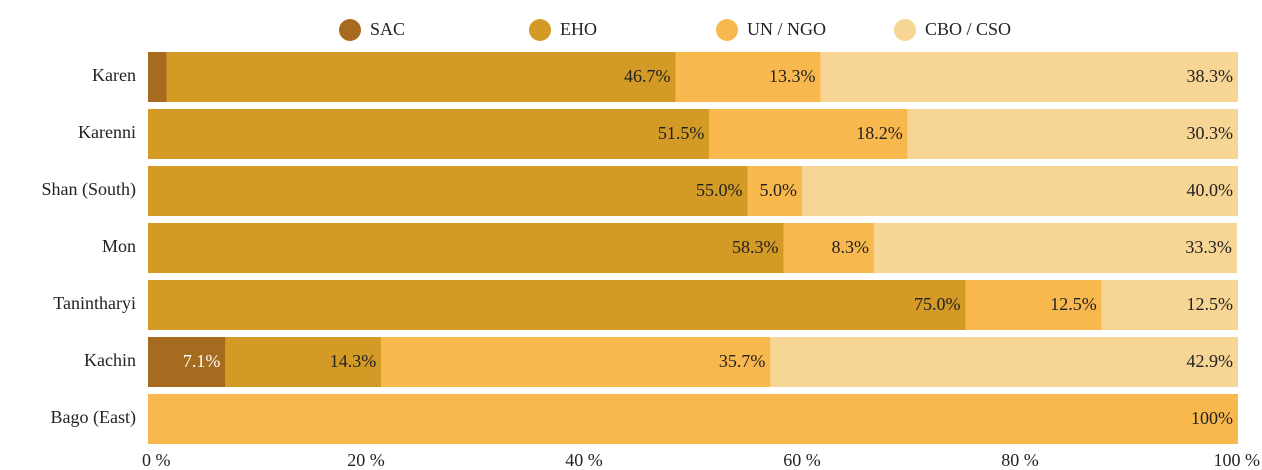  What do you see at coordinates (94, 303) in the screenshot?
I see `category-label: Tanintharyi` at bounding box center [94, 303].